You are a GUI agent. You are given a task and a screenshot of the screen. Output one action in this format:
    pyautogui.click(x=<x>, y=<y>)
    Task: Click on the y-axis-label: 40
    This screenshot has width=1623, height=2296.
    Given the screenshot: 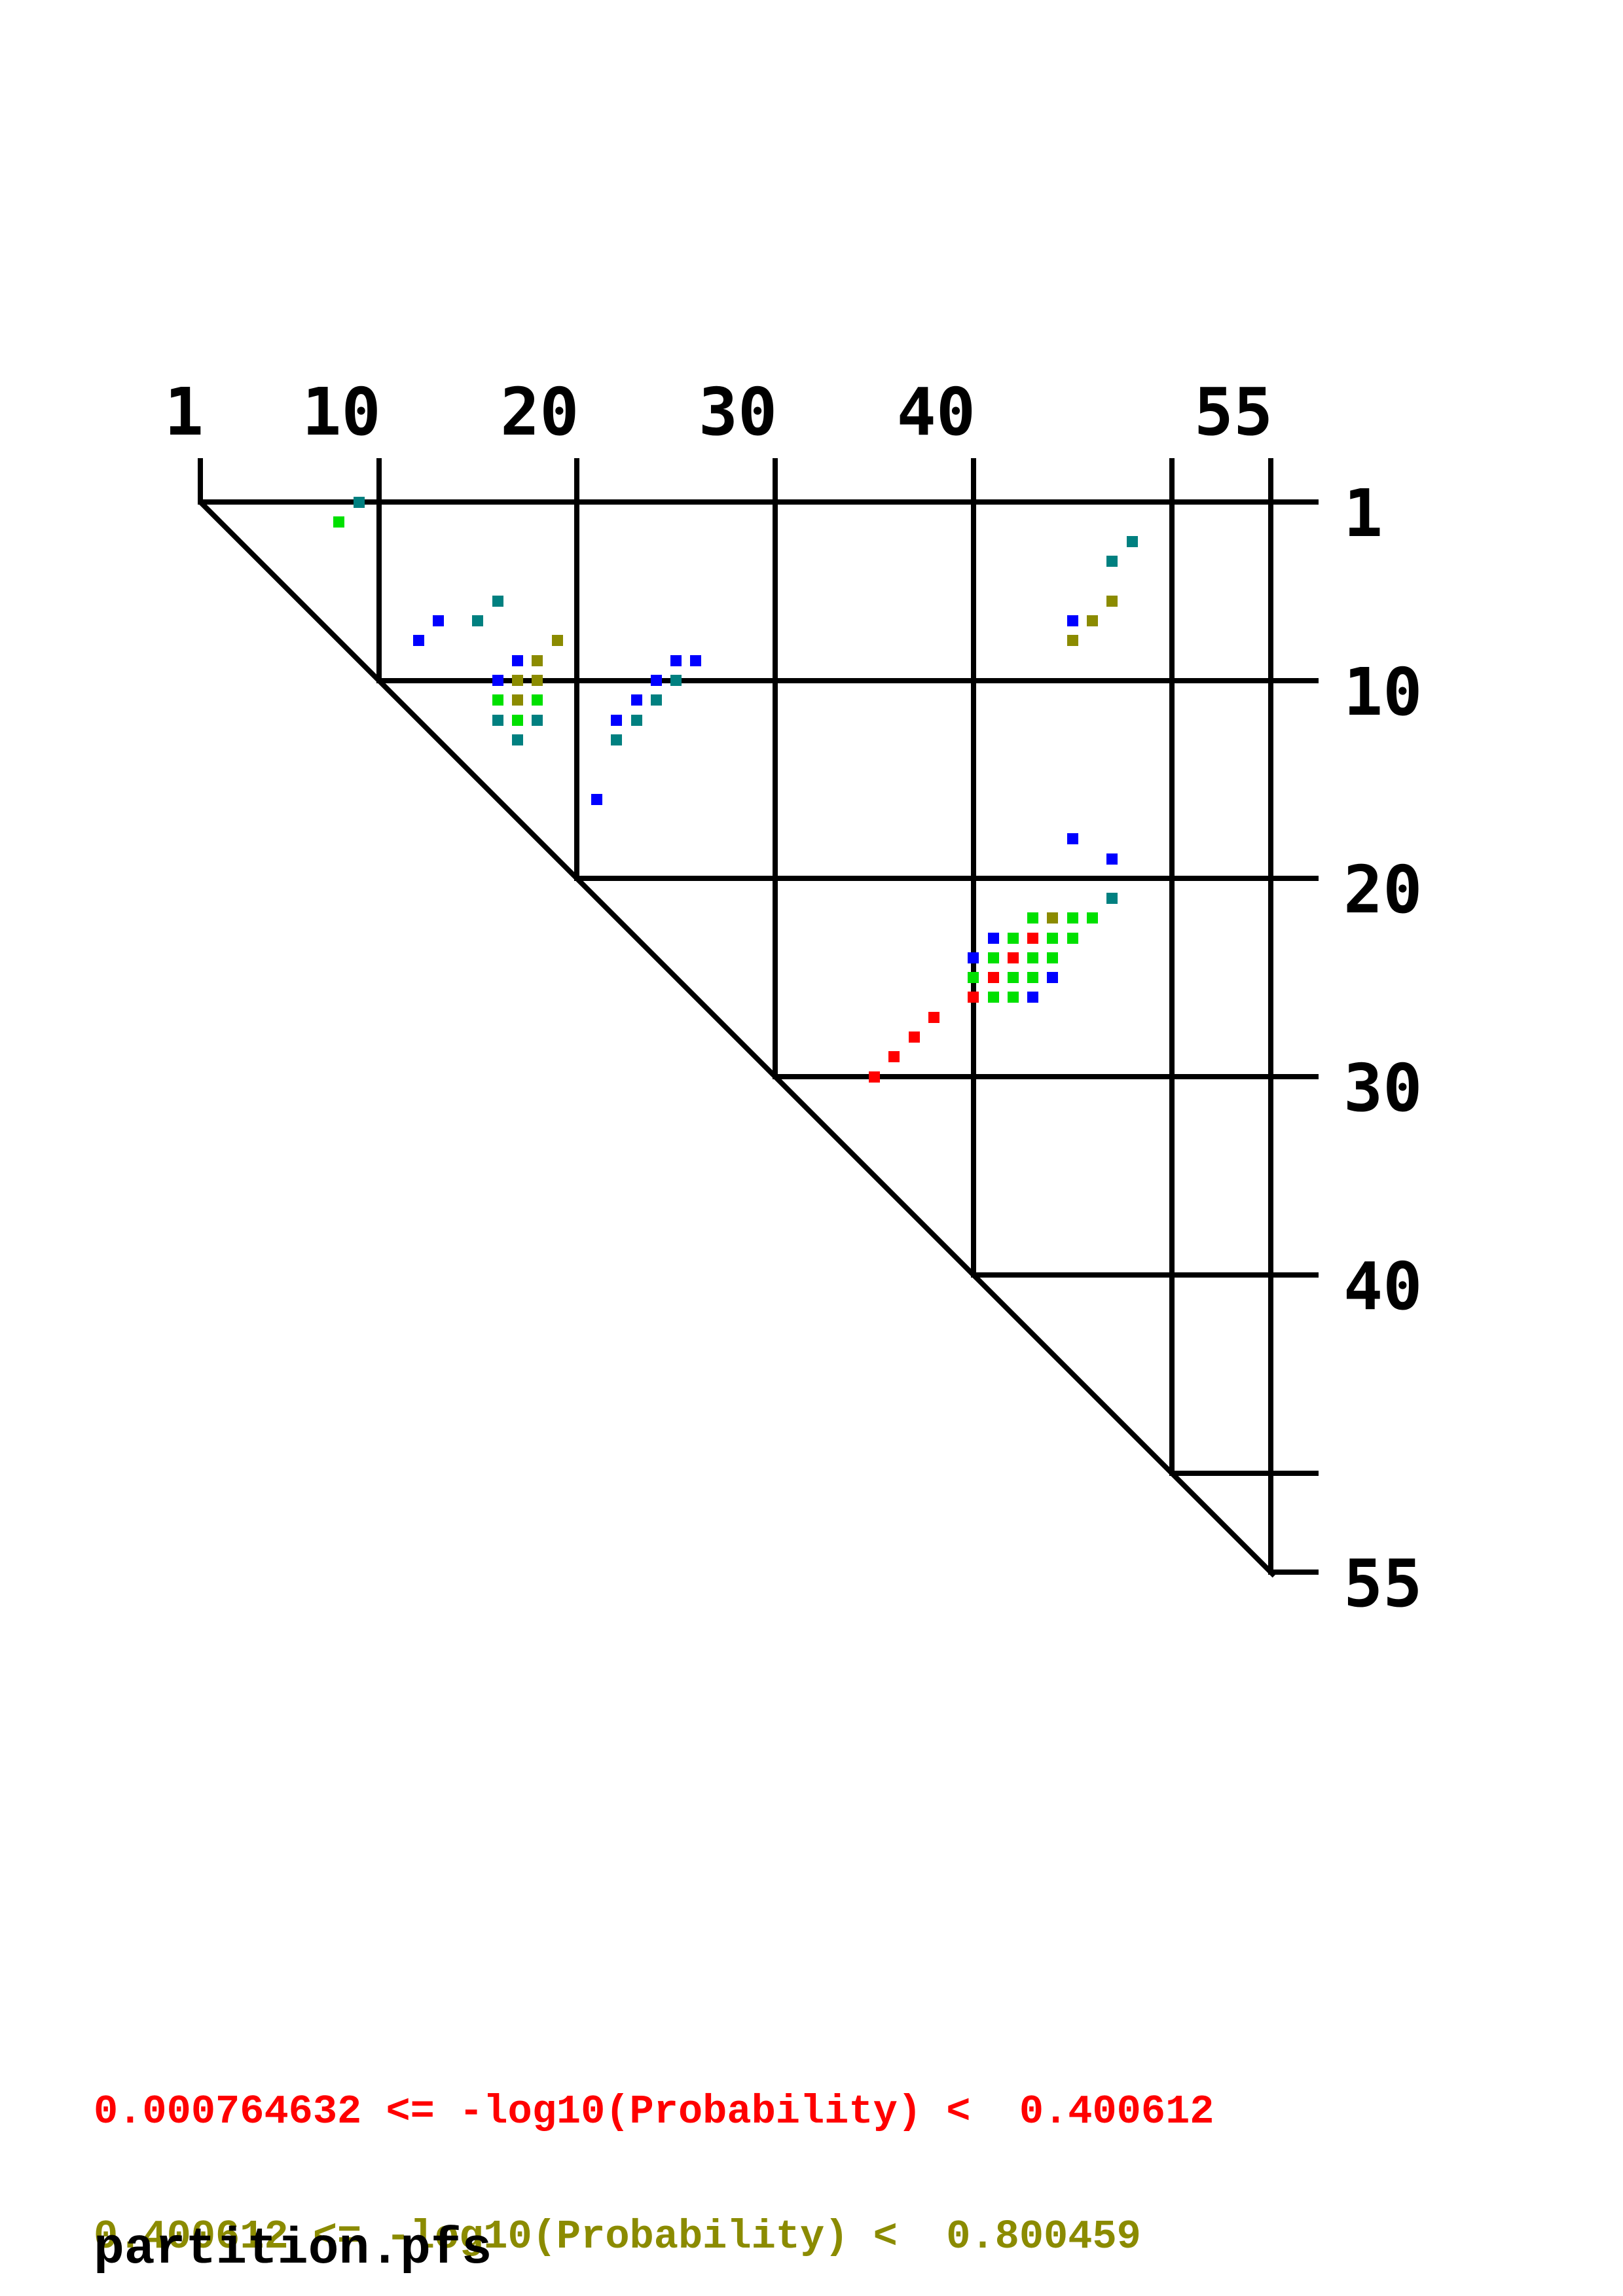 What is the action you would take?
    pyautogui.click(x=1383, y=1286)
    